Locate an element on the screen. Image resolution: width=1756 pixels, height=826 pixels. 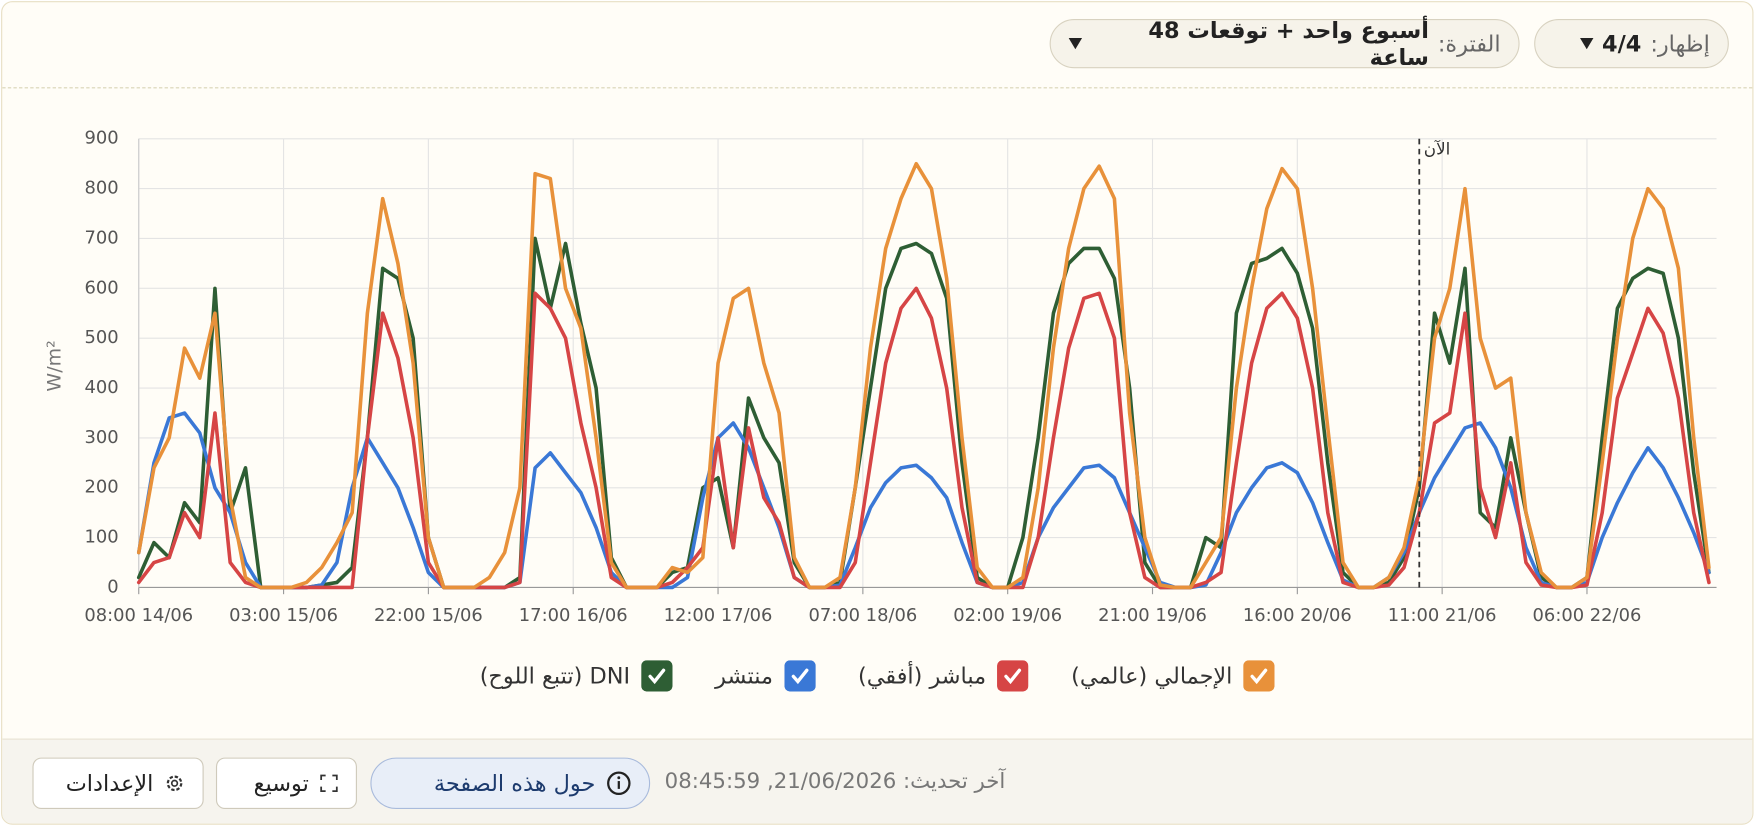
legend-item: مباشر (أفقي) is located at coordinates (943, 676).